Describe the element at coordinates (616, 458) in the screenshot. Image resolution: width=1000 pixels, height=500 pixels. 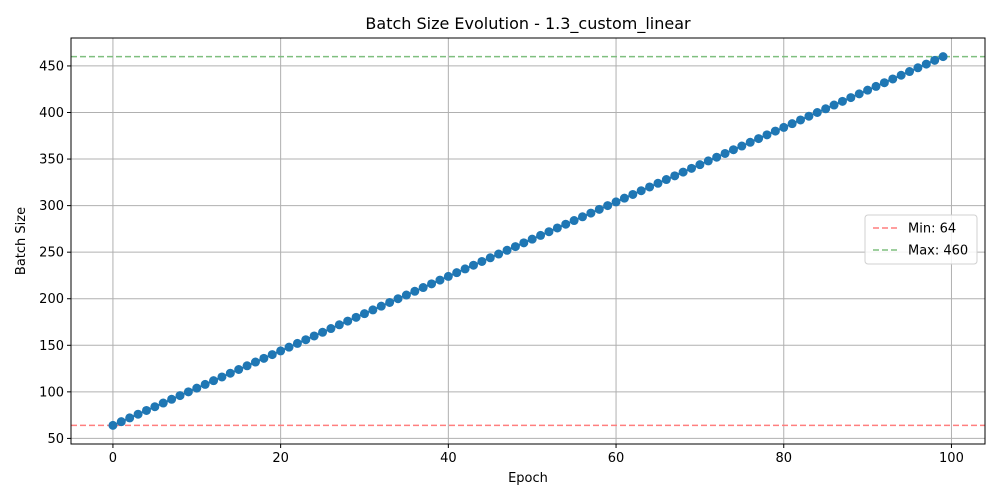
I see `x-tick-label: 60` at that location.